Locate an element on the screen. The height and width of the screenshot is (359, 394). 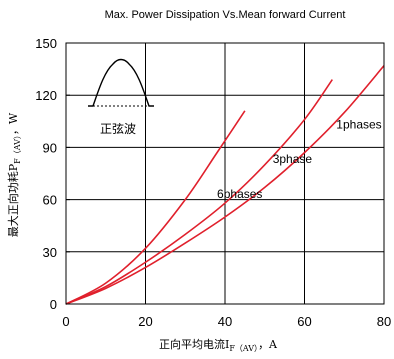
y-axis-label-main: 最大正向功耗P is located at coordinates (13, 200).